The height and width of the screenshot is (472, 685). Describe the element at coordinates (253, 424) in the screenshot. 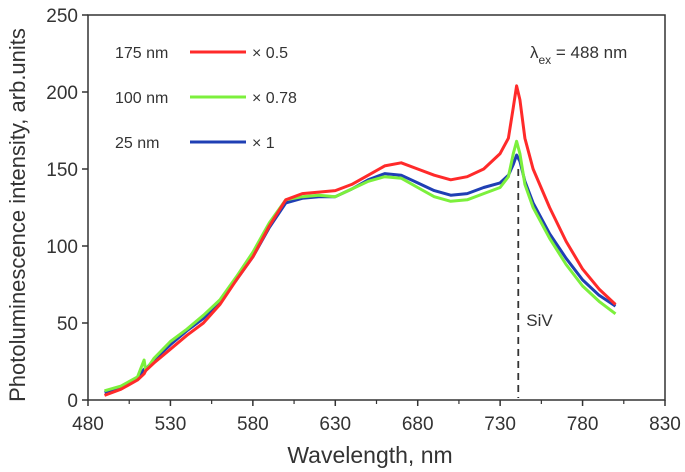

I see `x-tick-label: 580` at that location.